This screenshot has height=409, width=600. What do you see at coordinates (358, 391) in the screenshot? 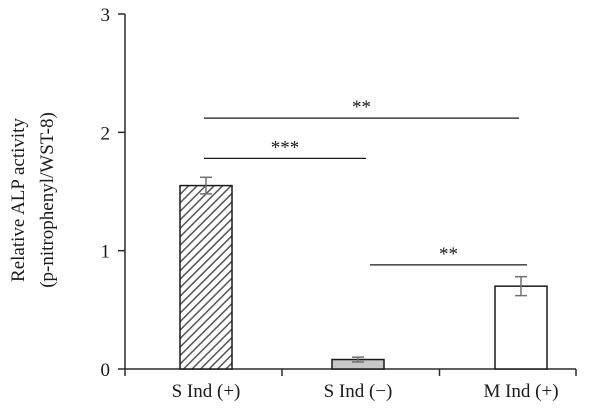
I see `x-tick-label: S Ind (−)` at bounding box center [358, 391].